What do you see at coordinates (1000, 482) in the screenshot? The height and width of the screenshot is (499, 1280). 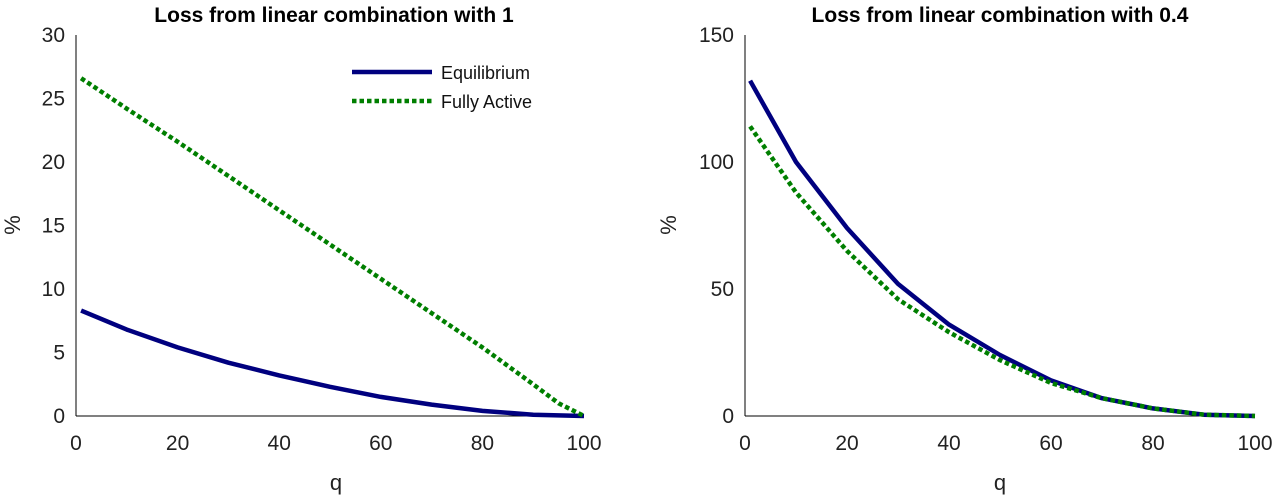 I see `chart-right-xlabel: q` at bounding box center [1000, 482].